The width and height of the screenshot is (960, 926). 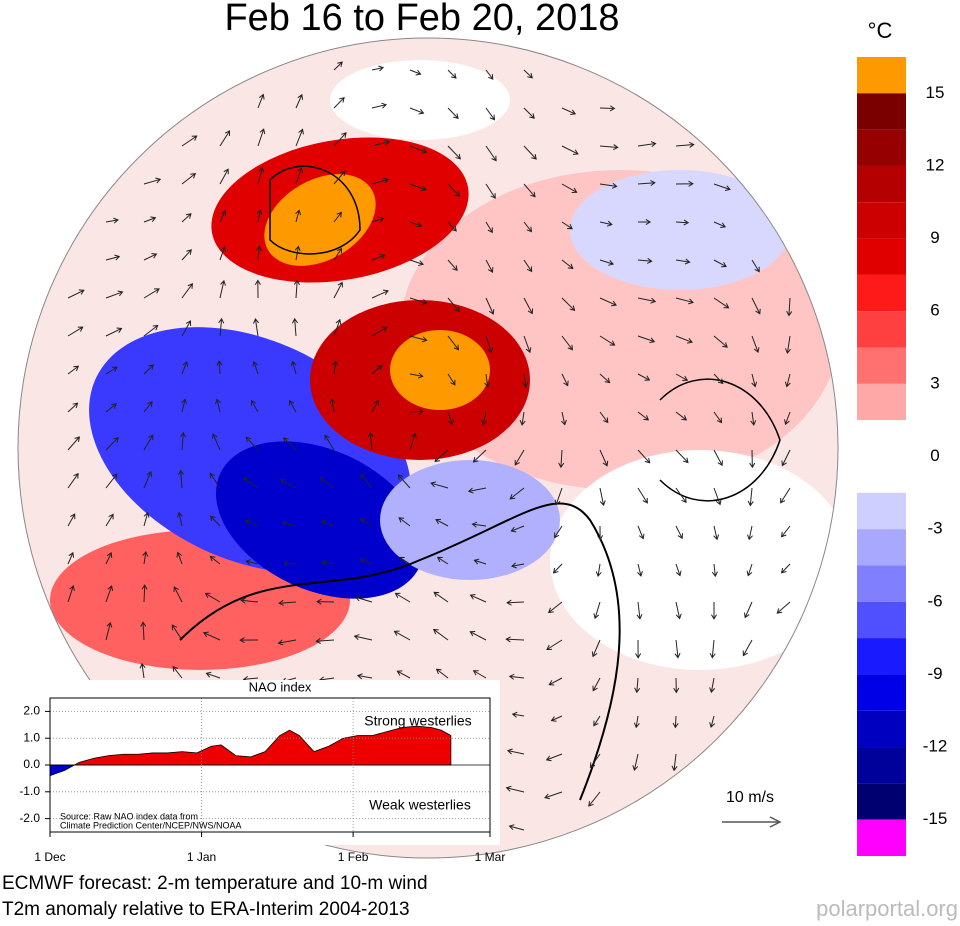 I want to click on chart-title: NAO index, so click(x=280, y=686).